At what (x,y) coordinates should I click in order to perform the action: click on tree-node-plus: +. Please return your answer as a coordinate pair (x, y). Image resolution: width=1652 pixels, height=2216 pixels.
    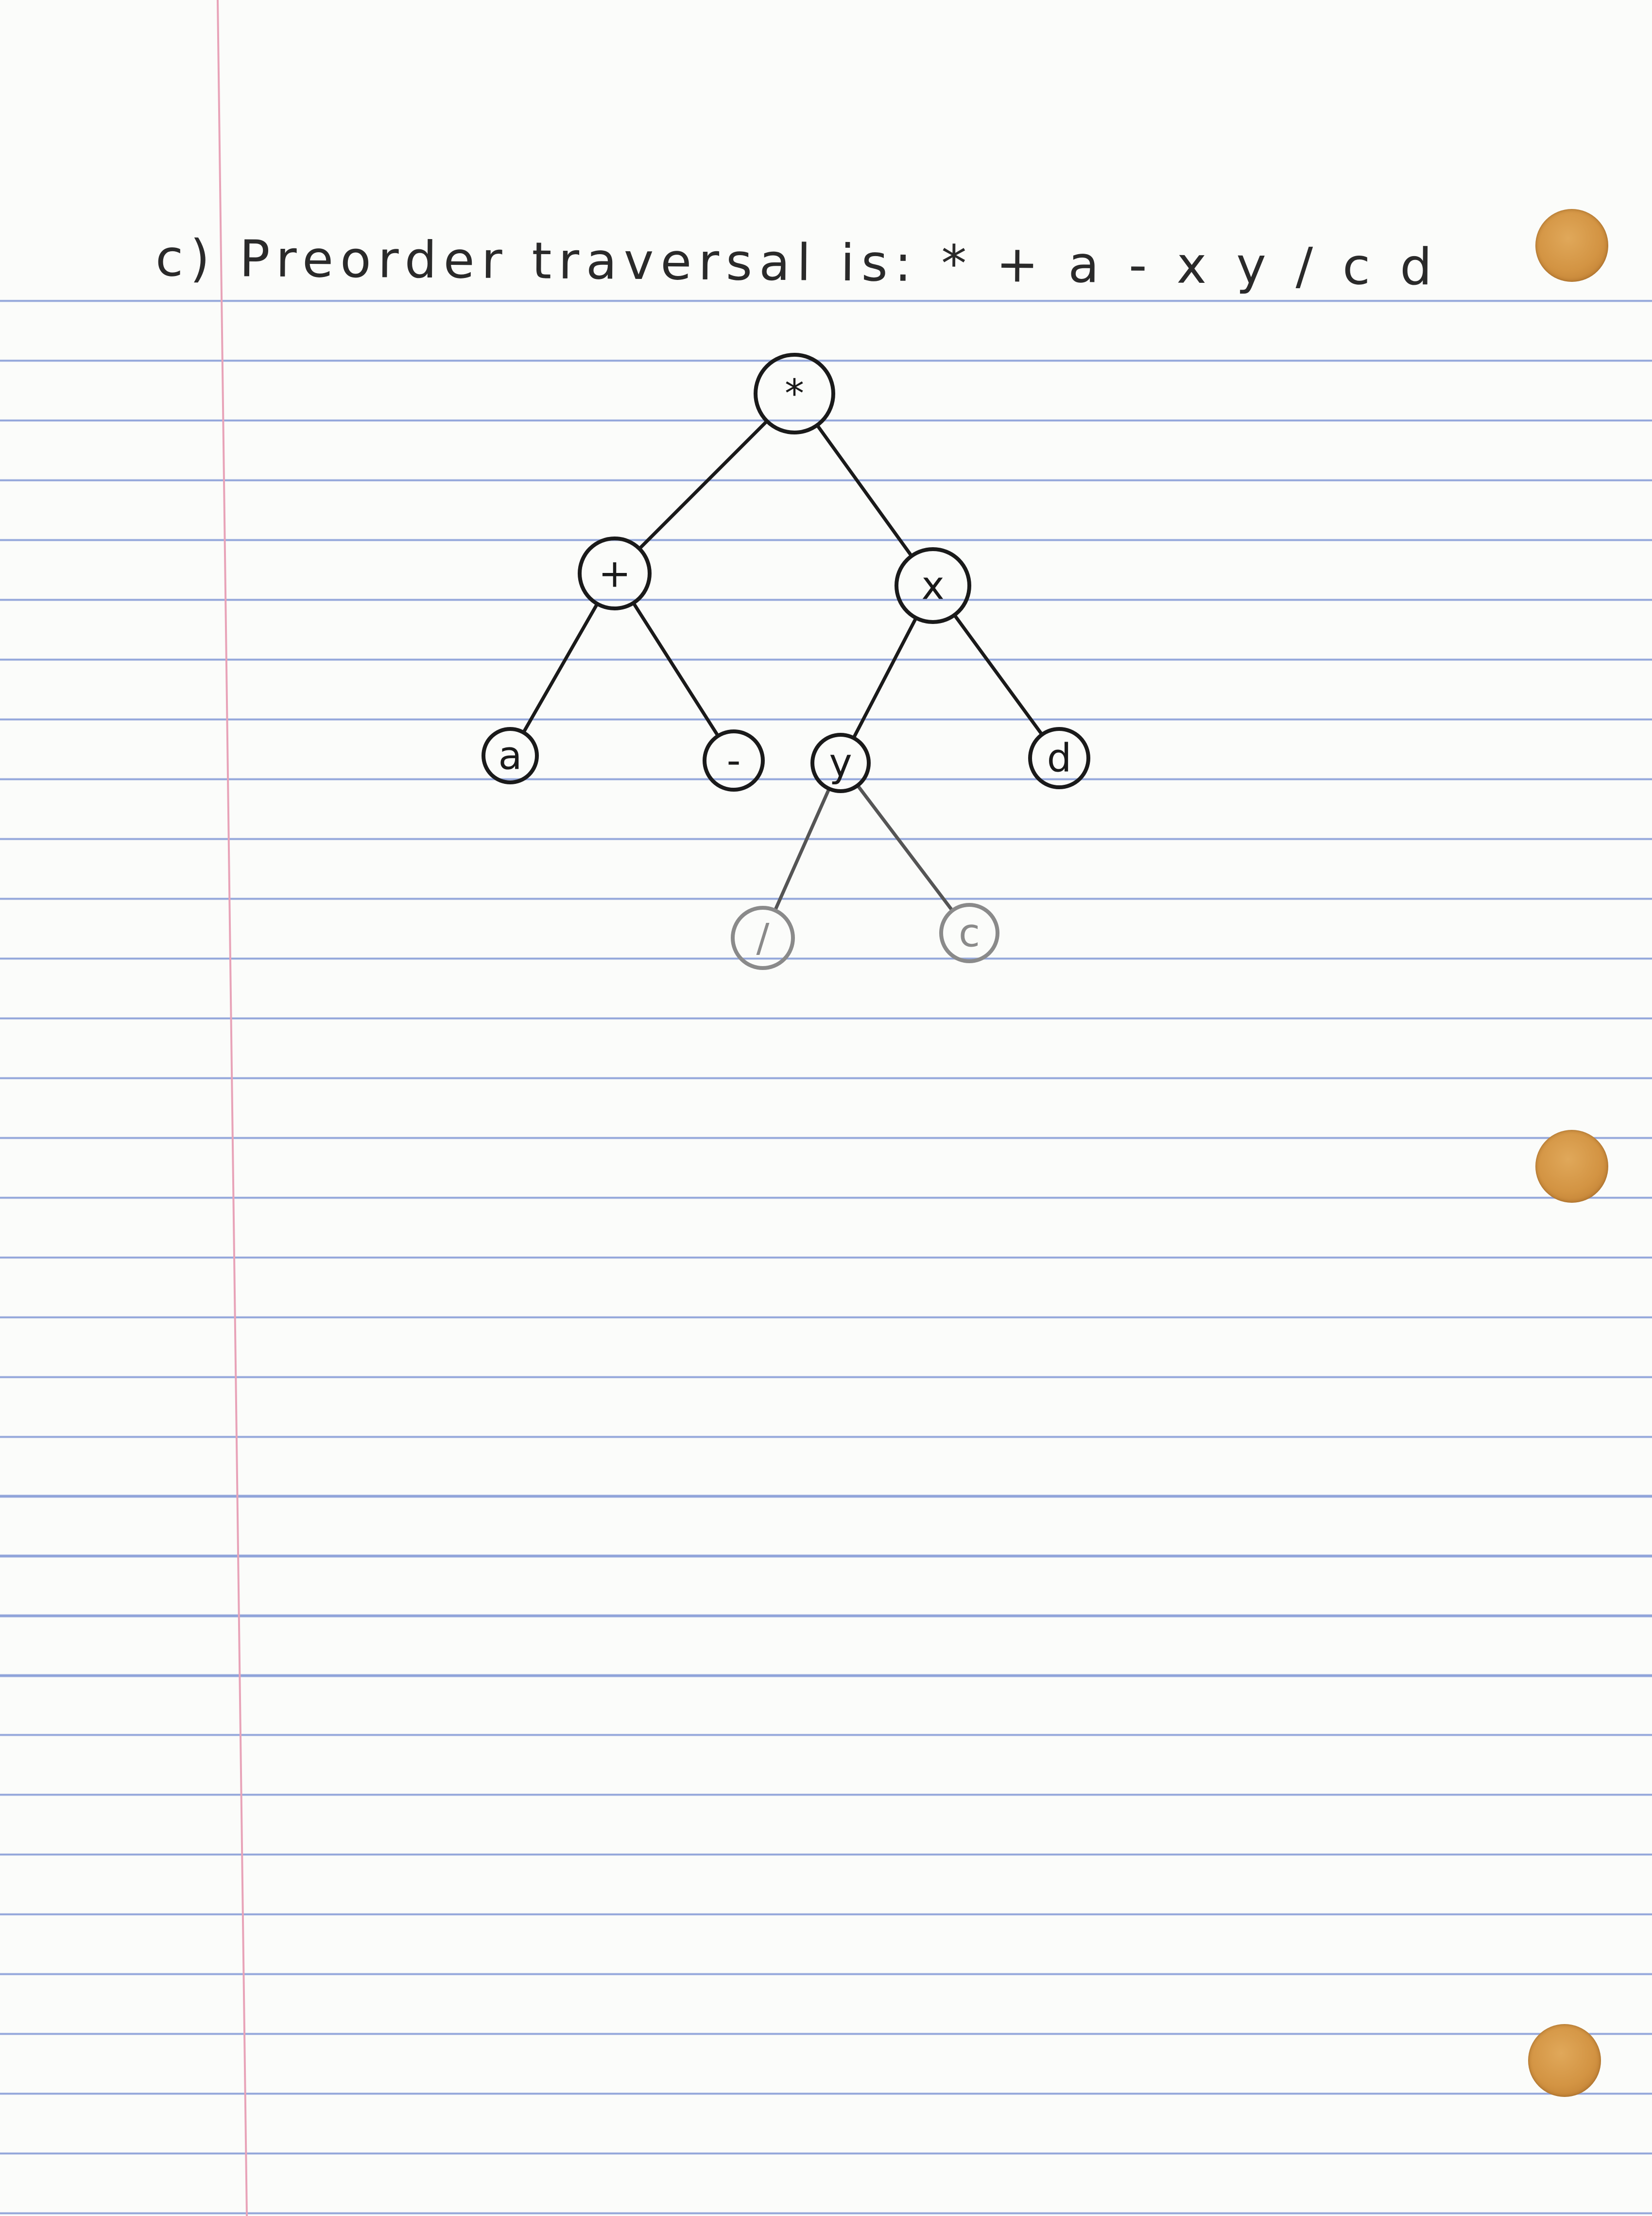
    Looking at the image, I should click on (615, 573).